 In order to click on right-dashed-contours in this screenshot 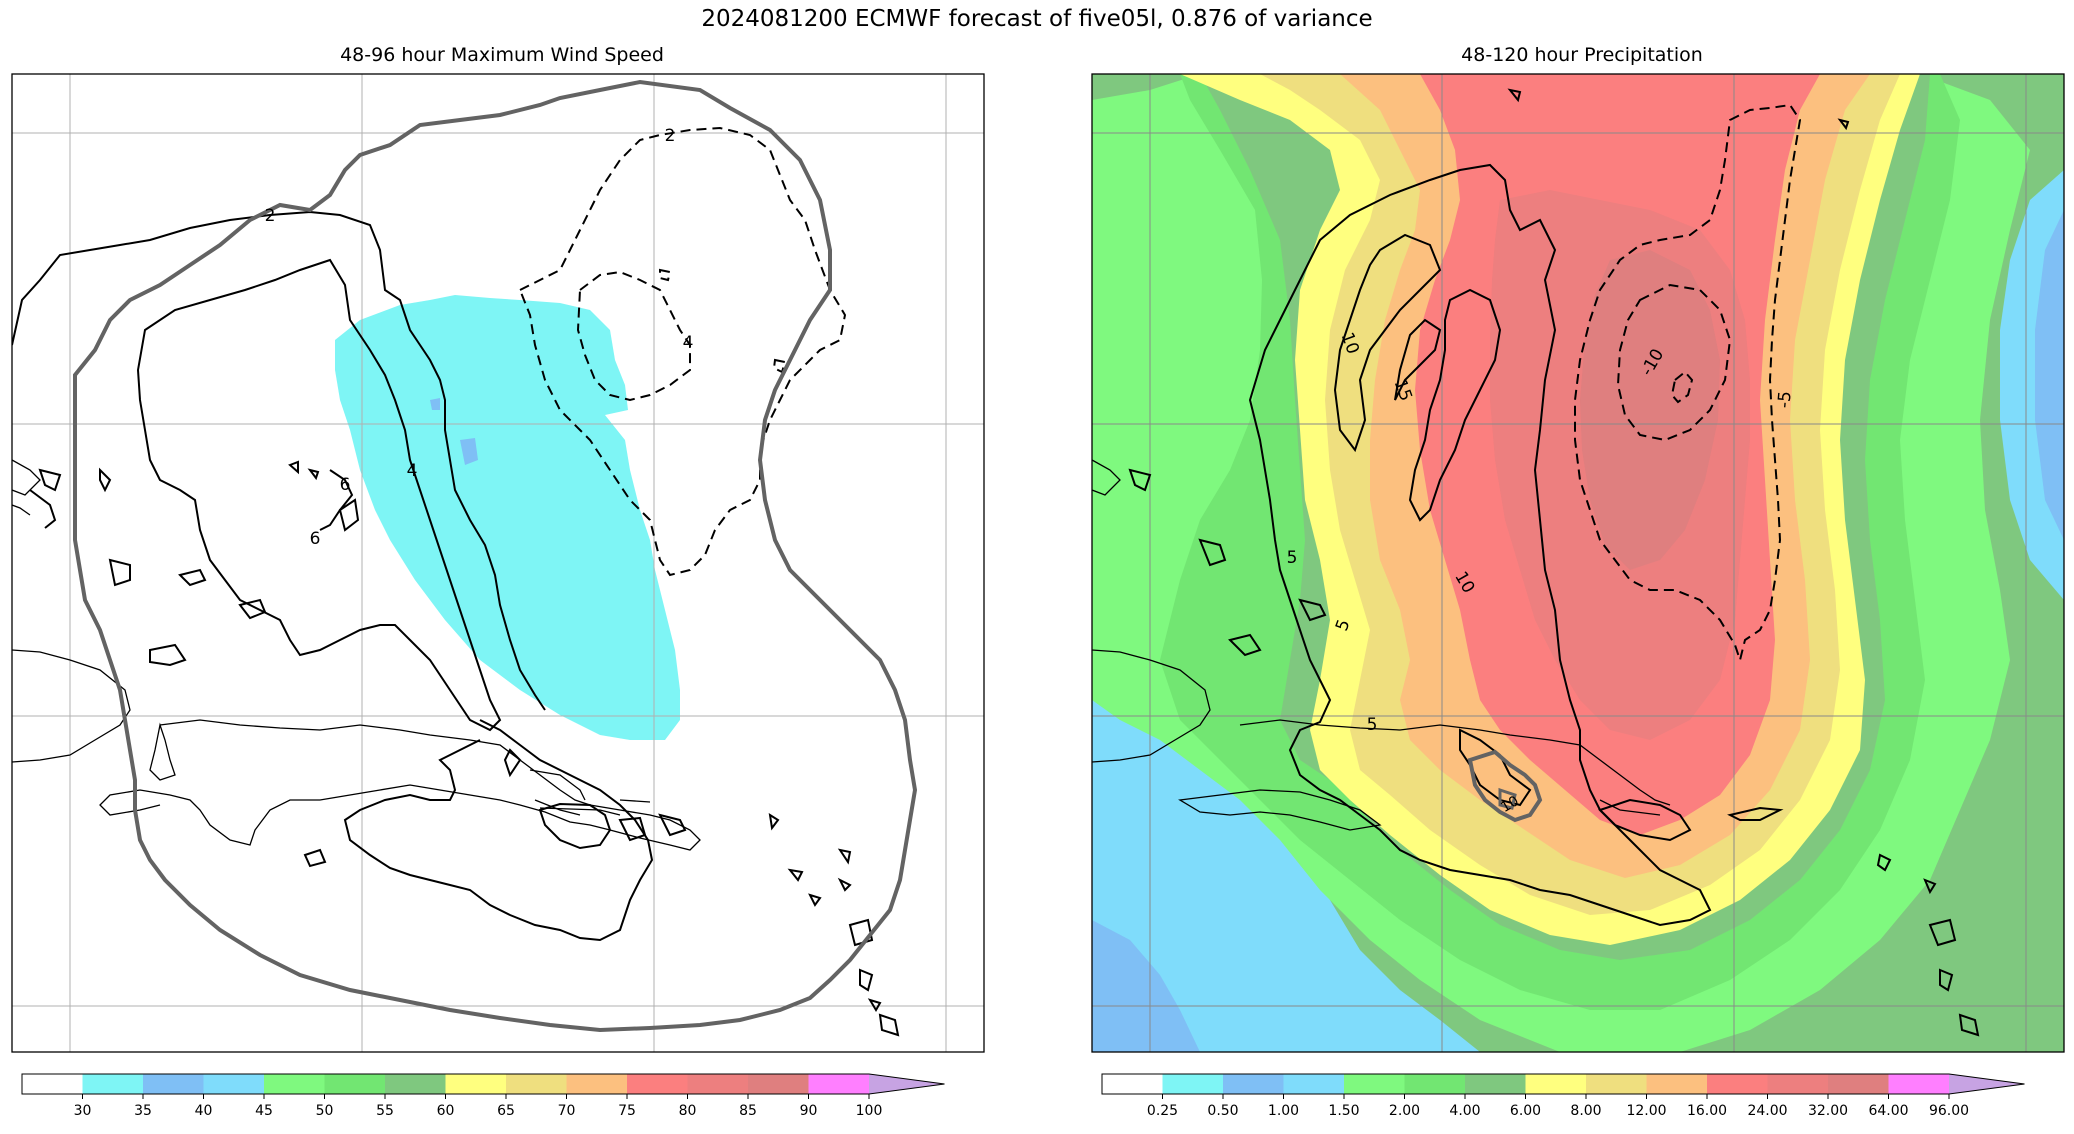, I will do `click(1688, 383)`.